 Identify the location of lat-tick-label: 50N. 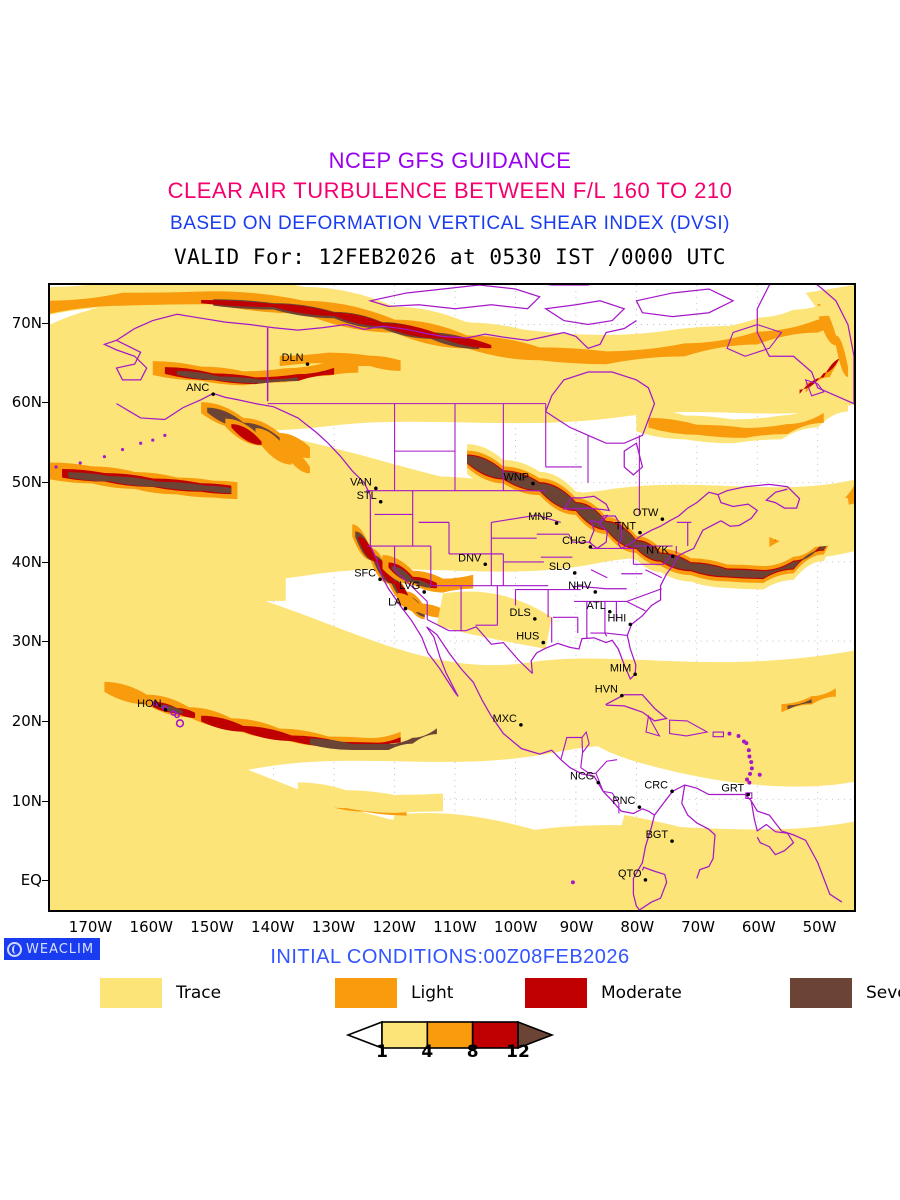
(26, 482).